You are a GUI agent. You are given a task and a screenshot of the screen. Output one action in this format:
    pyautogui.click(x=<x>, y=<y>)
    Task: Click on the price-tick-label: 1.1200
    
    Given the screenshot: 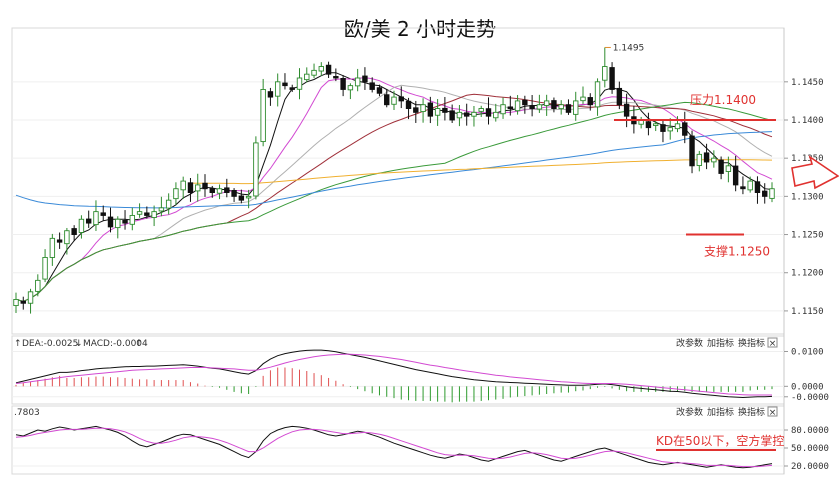 What is the action you would take?
    pyautogui.click(x=807, y=274)
    